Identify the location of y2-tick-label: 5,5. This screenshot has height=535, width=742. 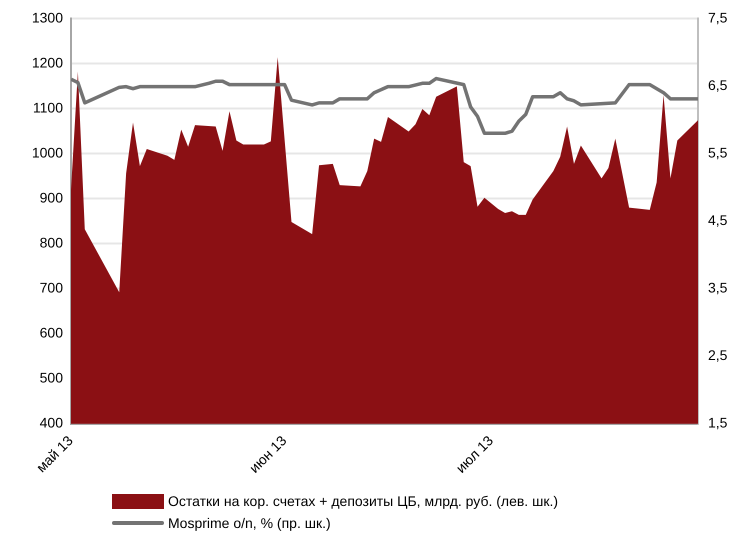
(718, 152).